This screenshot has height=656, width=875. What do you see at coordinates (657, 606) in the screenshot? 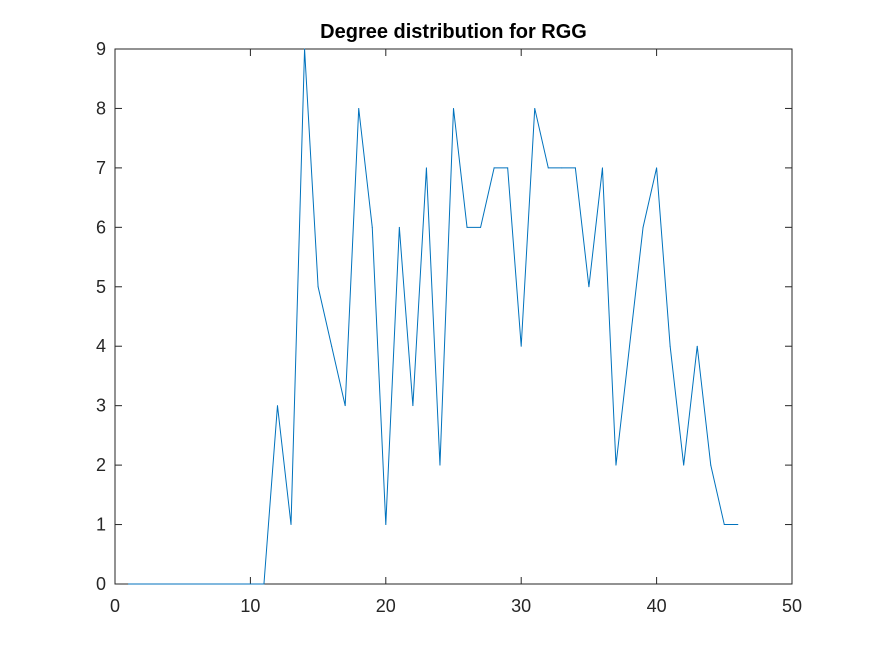
I see `x-tick-label: 40` at bounding box center [657, 606].